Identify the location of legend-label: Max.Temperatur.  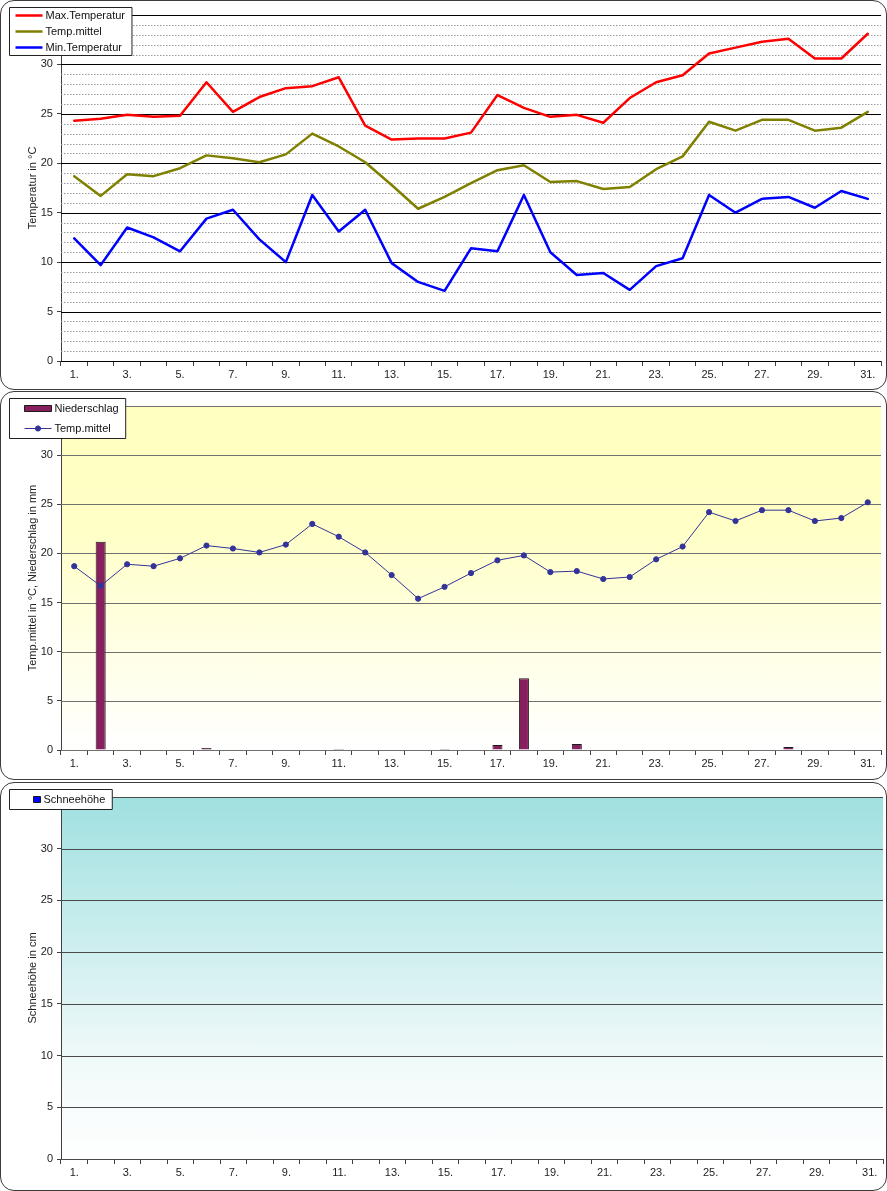
(85, 15).